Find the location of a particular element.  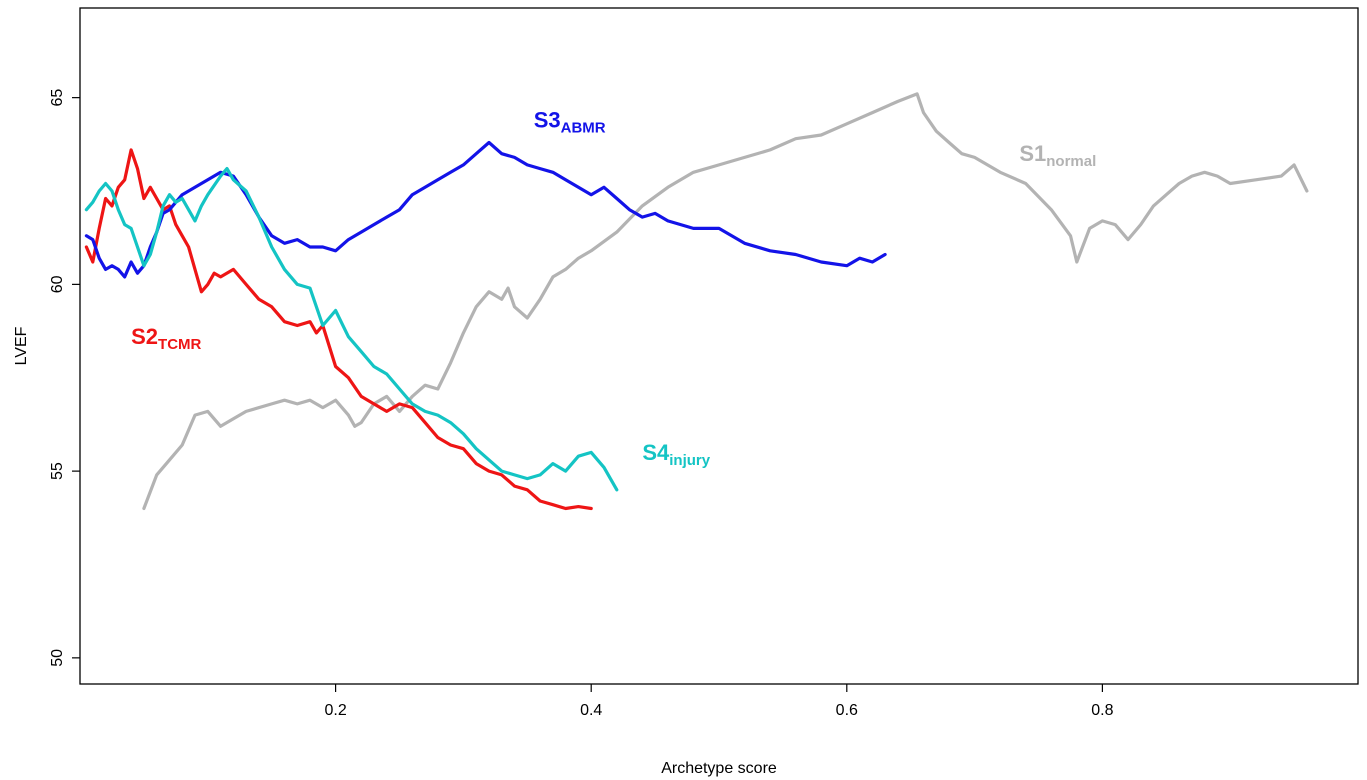

x-tick-label: 0.2 is located at coordinates (335, 710).